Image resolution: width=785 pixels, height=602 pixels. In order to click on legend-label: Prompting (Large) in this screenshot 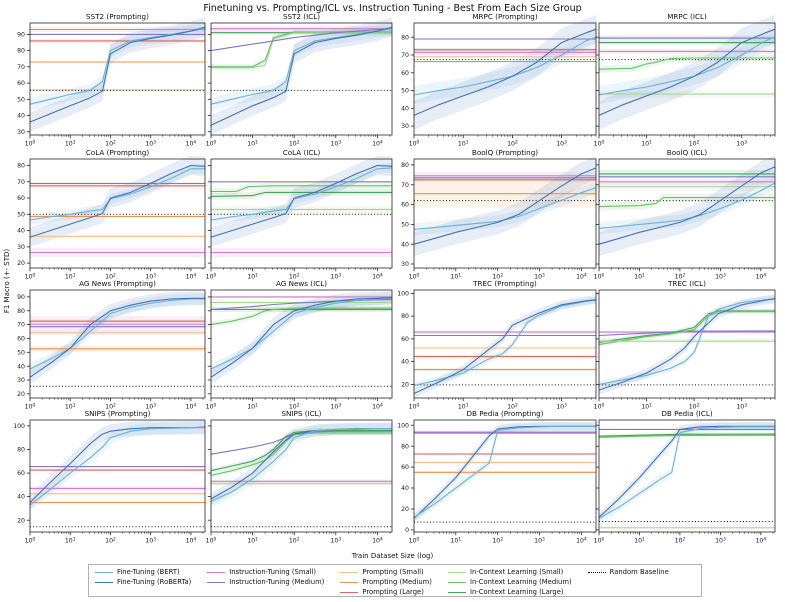, I will do `click(393, 592)`.